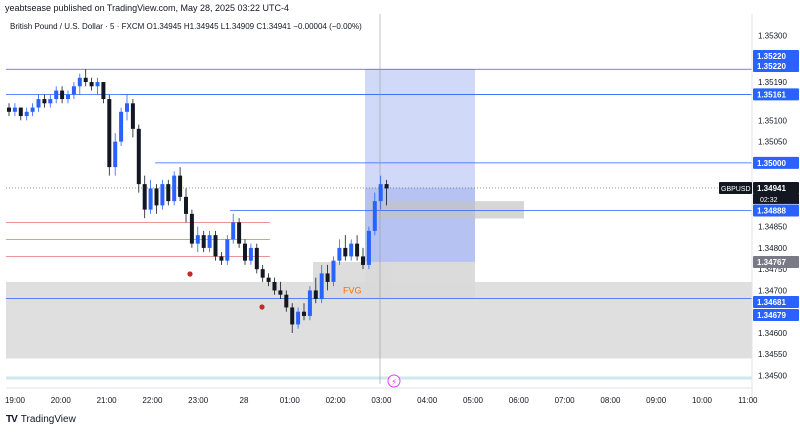  What do you see at coordinates (772, 290) in the screenshot?
I see `y-tick-label: 1.34700` at bounding box center [772, 290].